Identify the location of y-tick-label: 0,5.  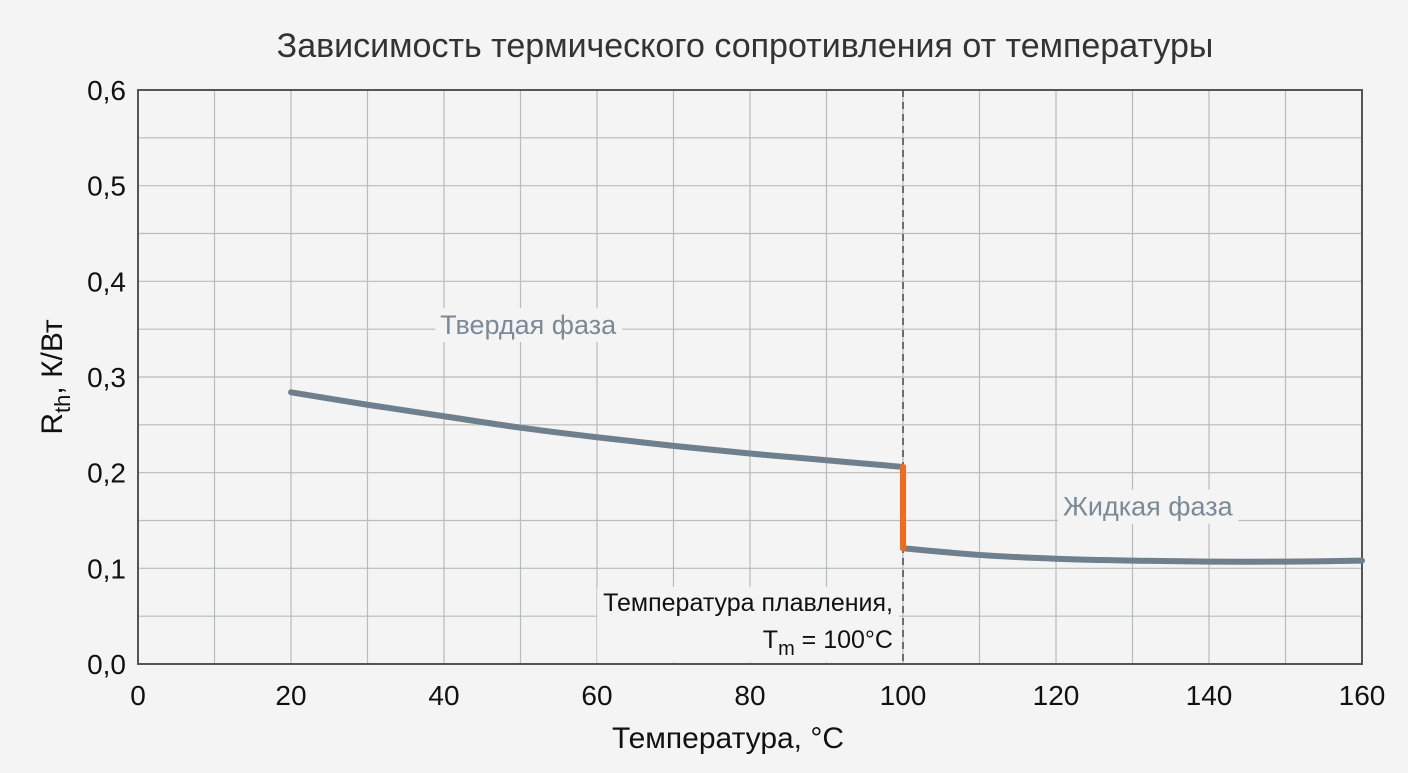
(106, 186).